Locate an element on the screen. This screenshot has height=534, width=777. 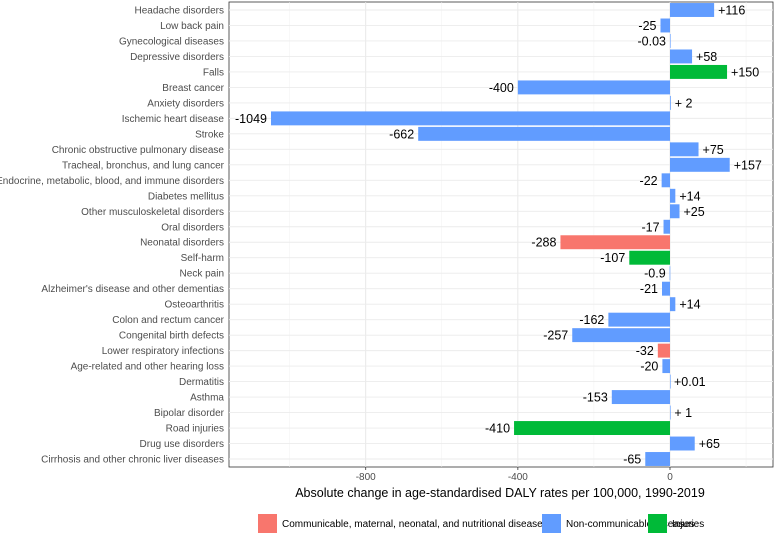
value-label: -400 is located at coordinates (501, 88).